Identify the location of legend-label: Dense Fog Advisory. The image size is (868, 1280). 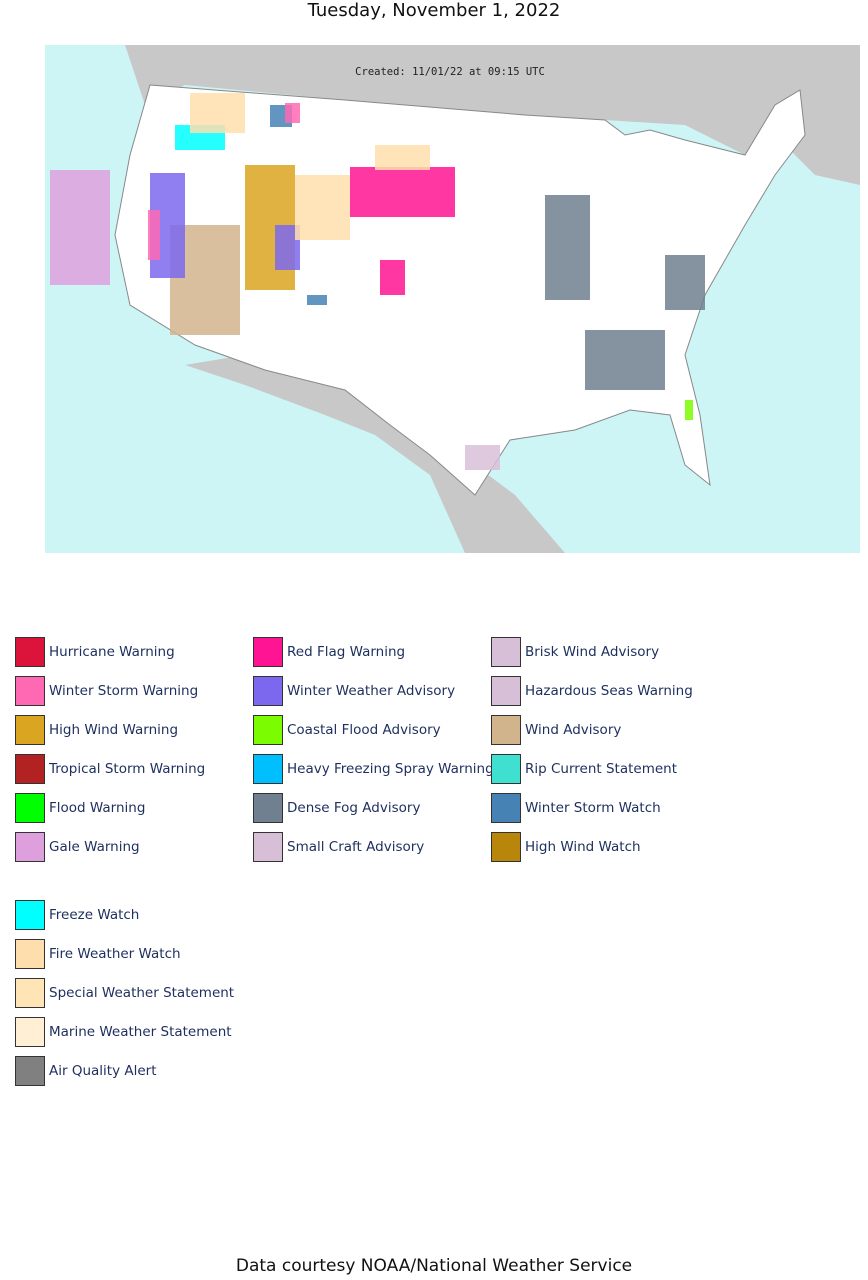
(354, 808).